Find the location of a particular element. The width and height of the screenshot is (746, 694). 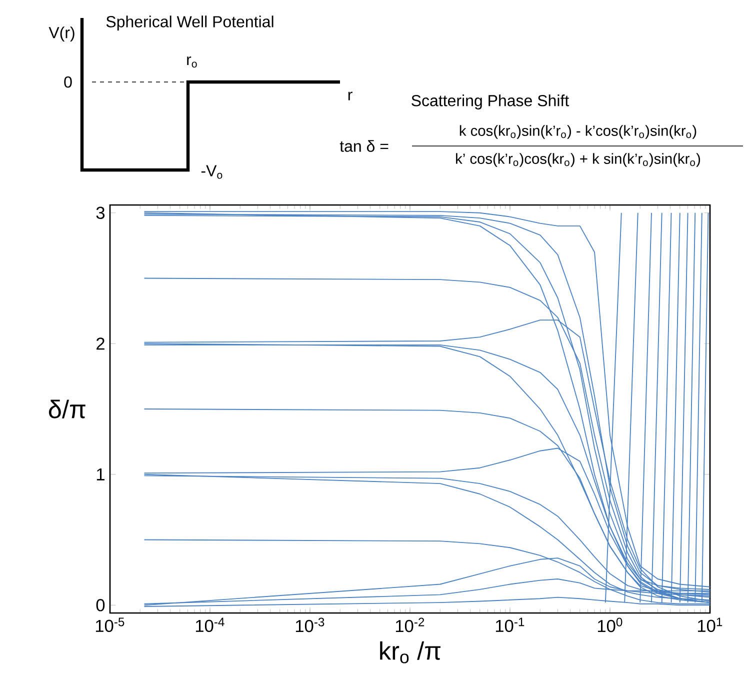

x-tick-label: 10$^{-3}$ is located at coordinates (310, 625).